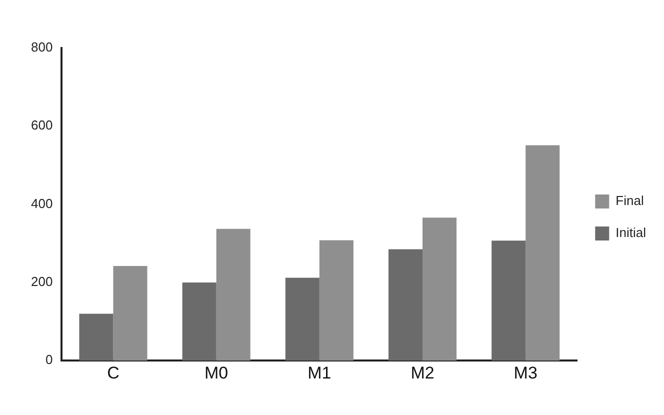 The image size is (664, 415). Describe the element at coordinates (631, 232) in the screenshot. I see `legend-label: Initial` at that location.